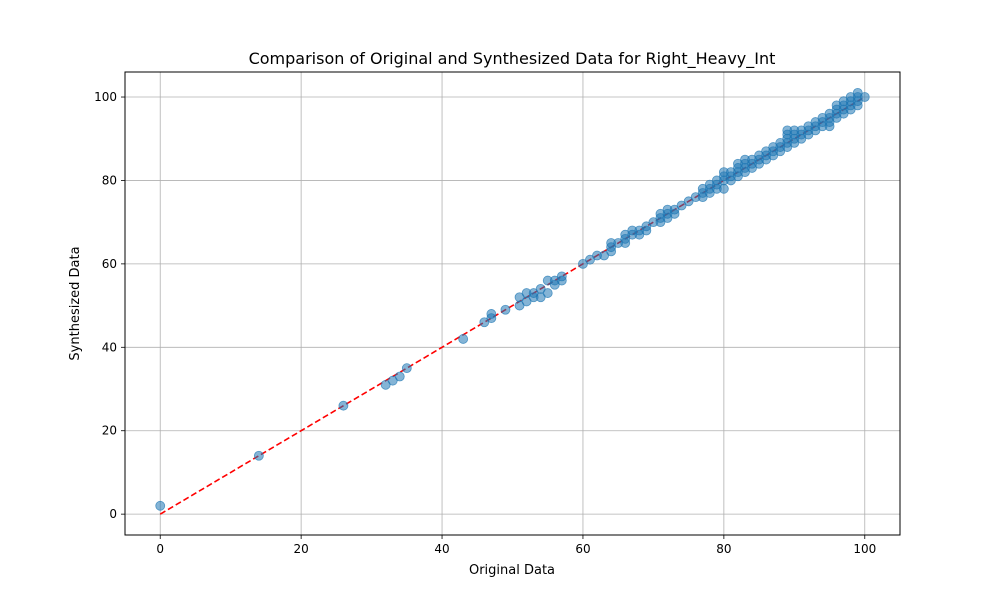 This screenshot has width=1000, height=600. Describe the element at coordinates (105, 97) in the screenshot. I see `y-tick-label: 100` at that location.